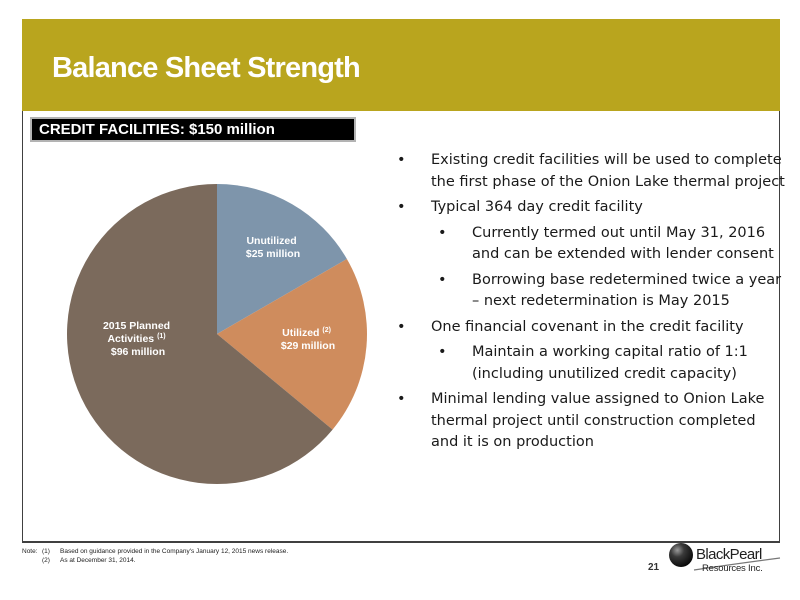  I want to click on pie-label-utilized: Utilized (2) $29 million, so click(308, 337).